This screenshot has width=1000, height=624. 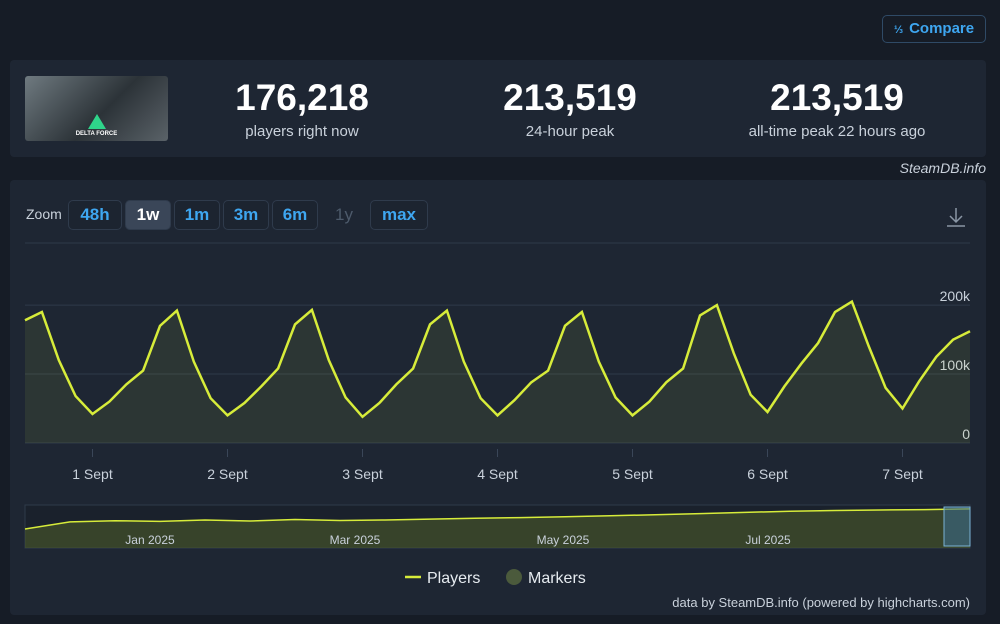 I want to click on compare-button: ⅓ Compare, so click(x=934, y=29).